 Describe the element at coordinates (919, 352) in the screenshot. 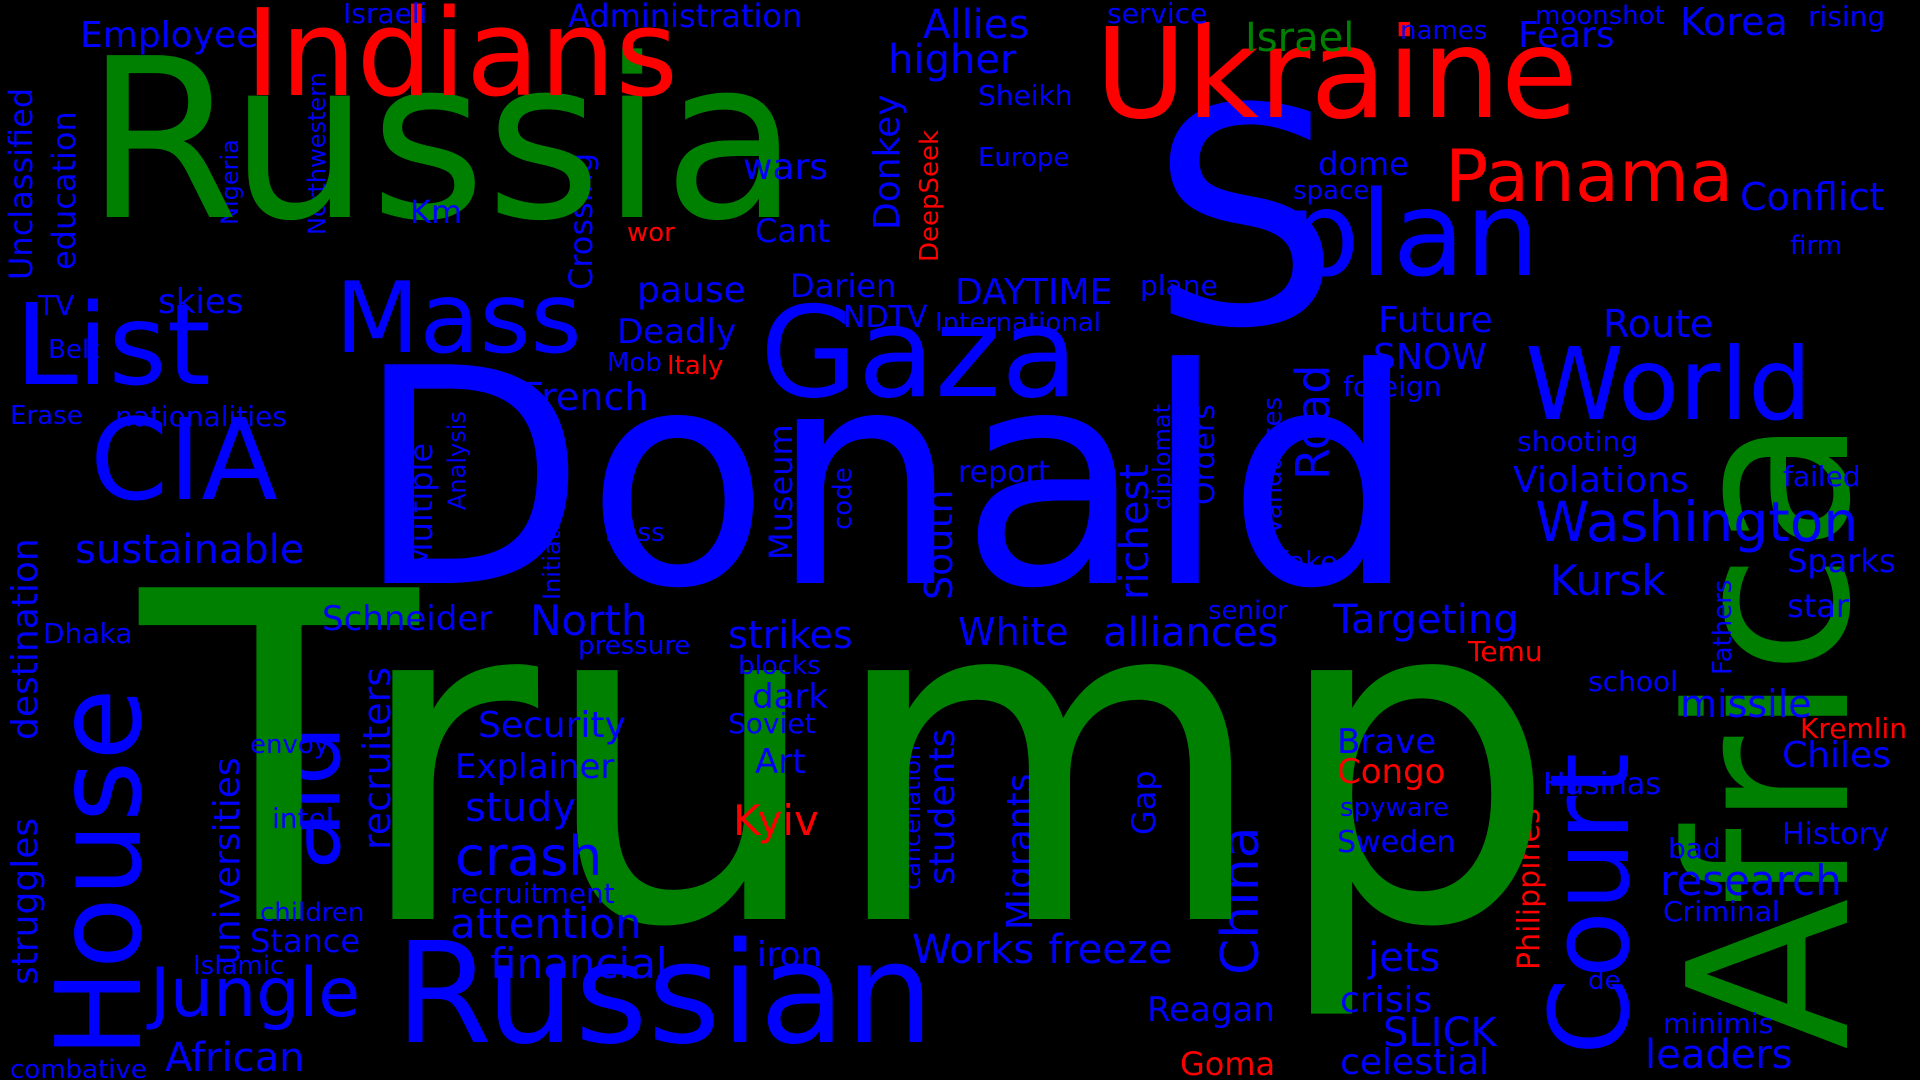

I see `word-gaza: Gaza` at that location.